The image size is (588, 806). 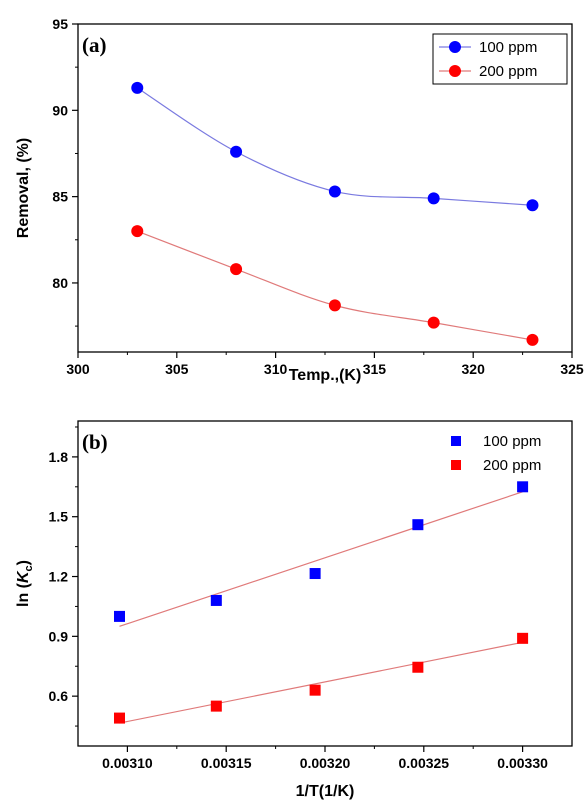 What do you see at coordinates (59, 457) in the screenshot?
I see `y-tick-label: 1.8` at bounding box center [59, 457].